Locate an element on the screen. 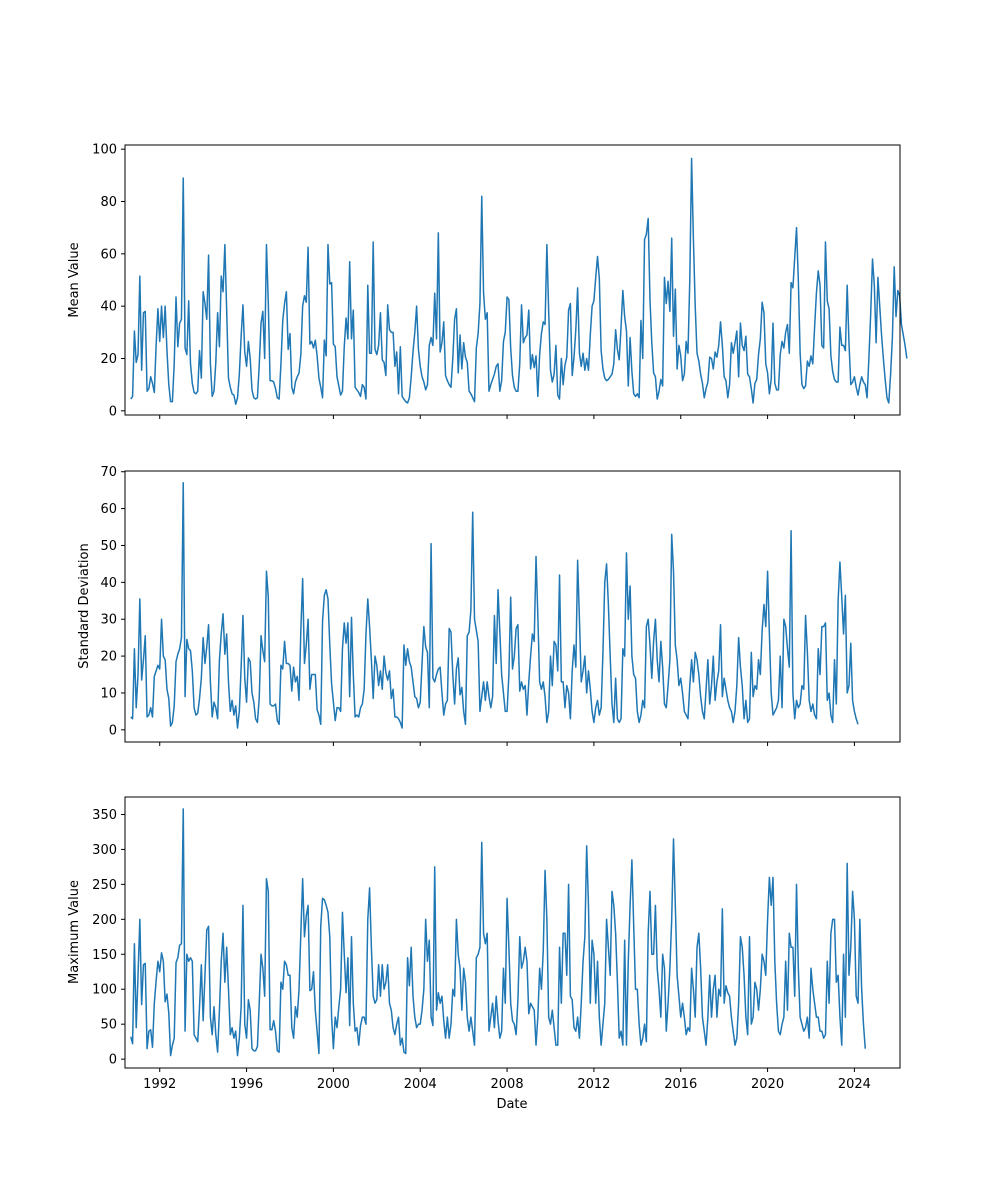 This screenshot has width=1000, height=1200. y-tick-label-std-70: 70 is located at coordinates (108, 472).